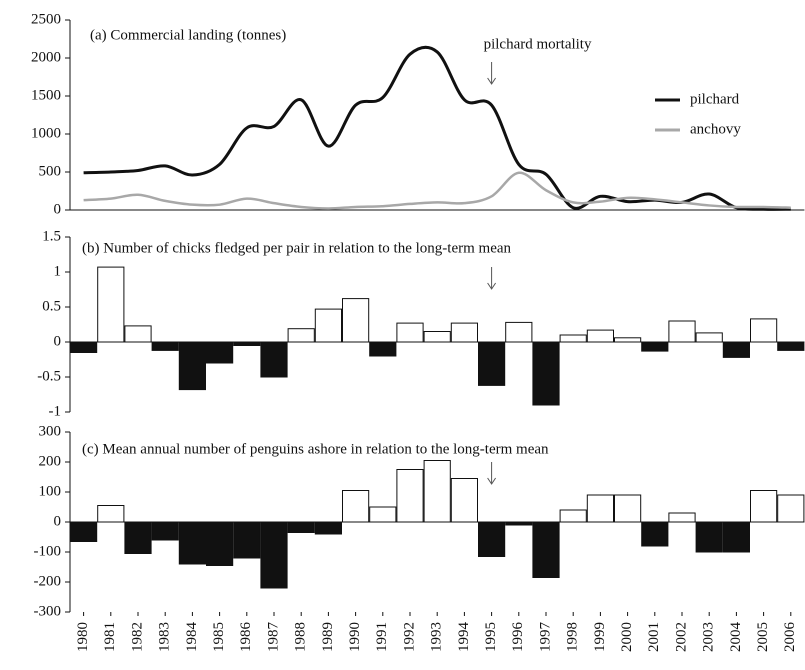 This screenshot has width=805, height=670. What do you see at coordinates (51, 306) in the screenshot?
I see `y-tick-label: 0.5` at bounding box center [51, 306].